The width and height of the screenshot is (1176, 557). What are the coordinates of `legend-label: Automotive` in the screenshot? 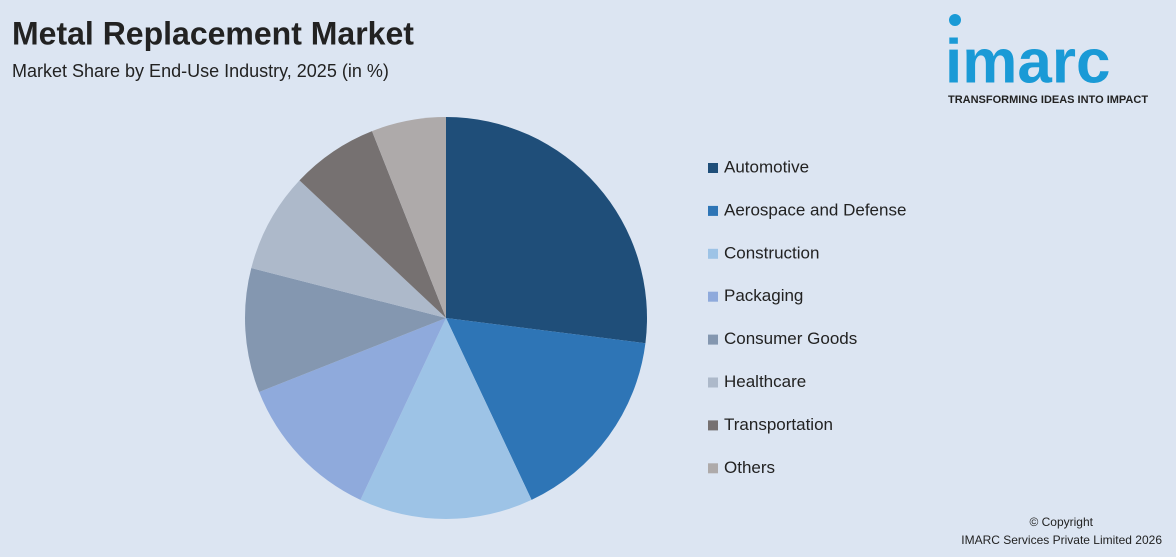 It's located at (766, 166).